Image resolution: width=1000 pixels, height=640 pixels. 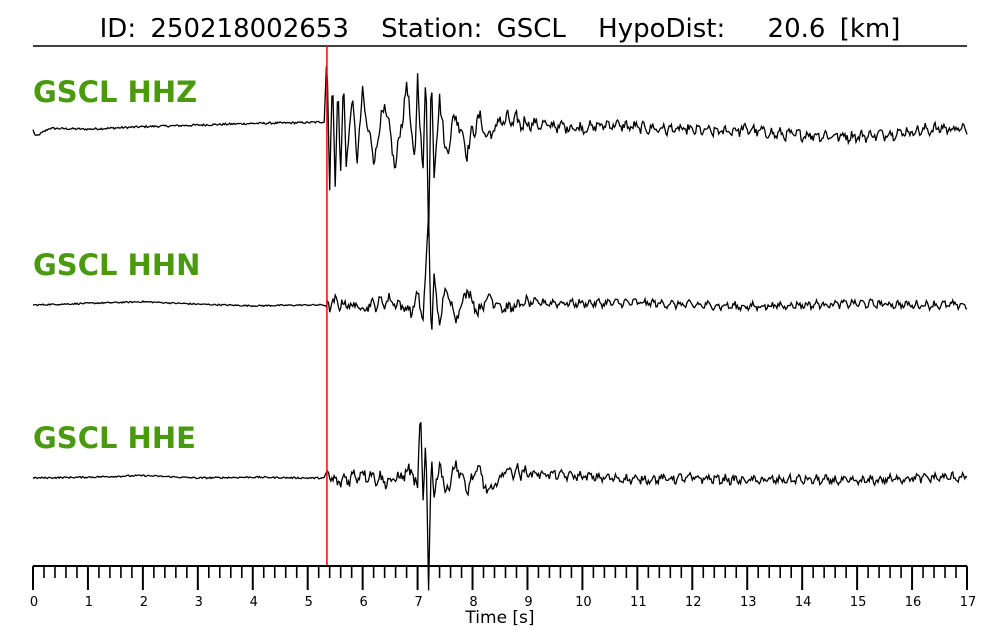 I want to click on x-tick-label: 12, so click(x=693, y=602).